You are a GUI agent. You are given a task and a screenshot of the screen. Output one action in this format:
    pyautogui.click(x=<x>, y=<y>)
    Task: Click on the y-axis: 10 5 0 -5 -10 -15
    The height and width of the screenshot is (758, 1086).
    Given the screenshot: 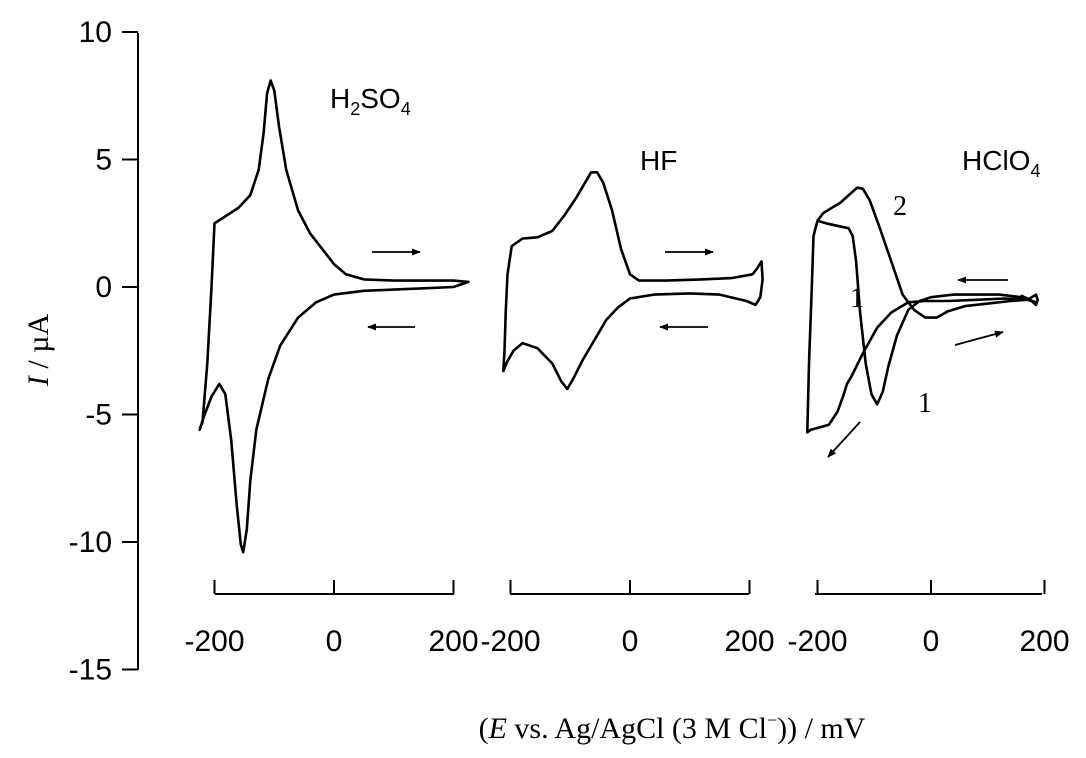 What is the action you would take?
    pyautogui.click(x=104, y=351)
    